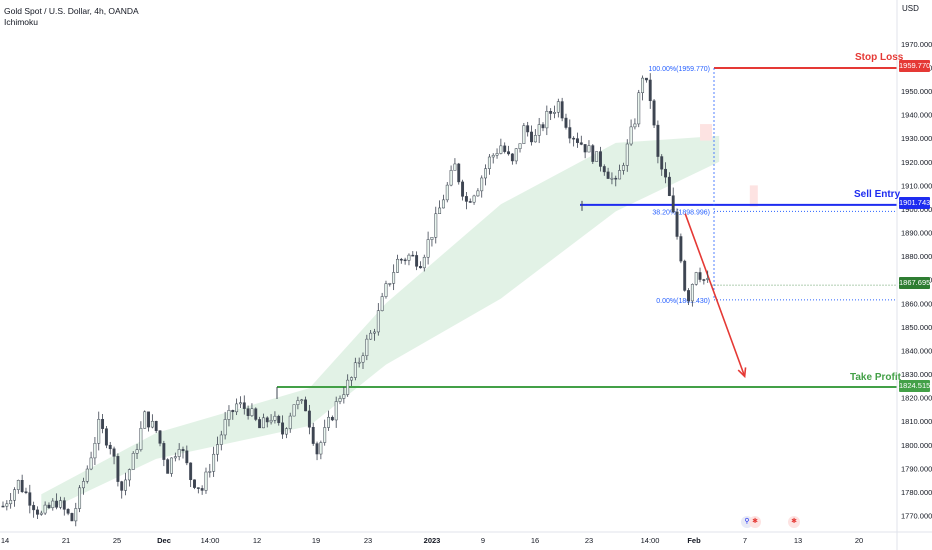 This screenshot has height=550, width=932. I want to click on x-tick-label: 23, so click(589, 540).